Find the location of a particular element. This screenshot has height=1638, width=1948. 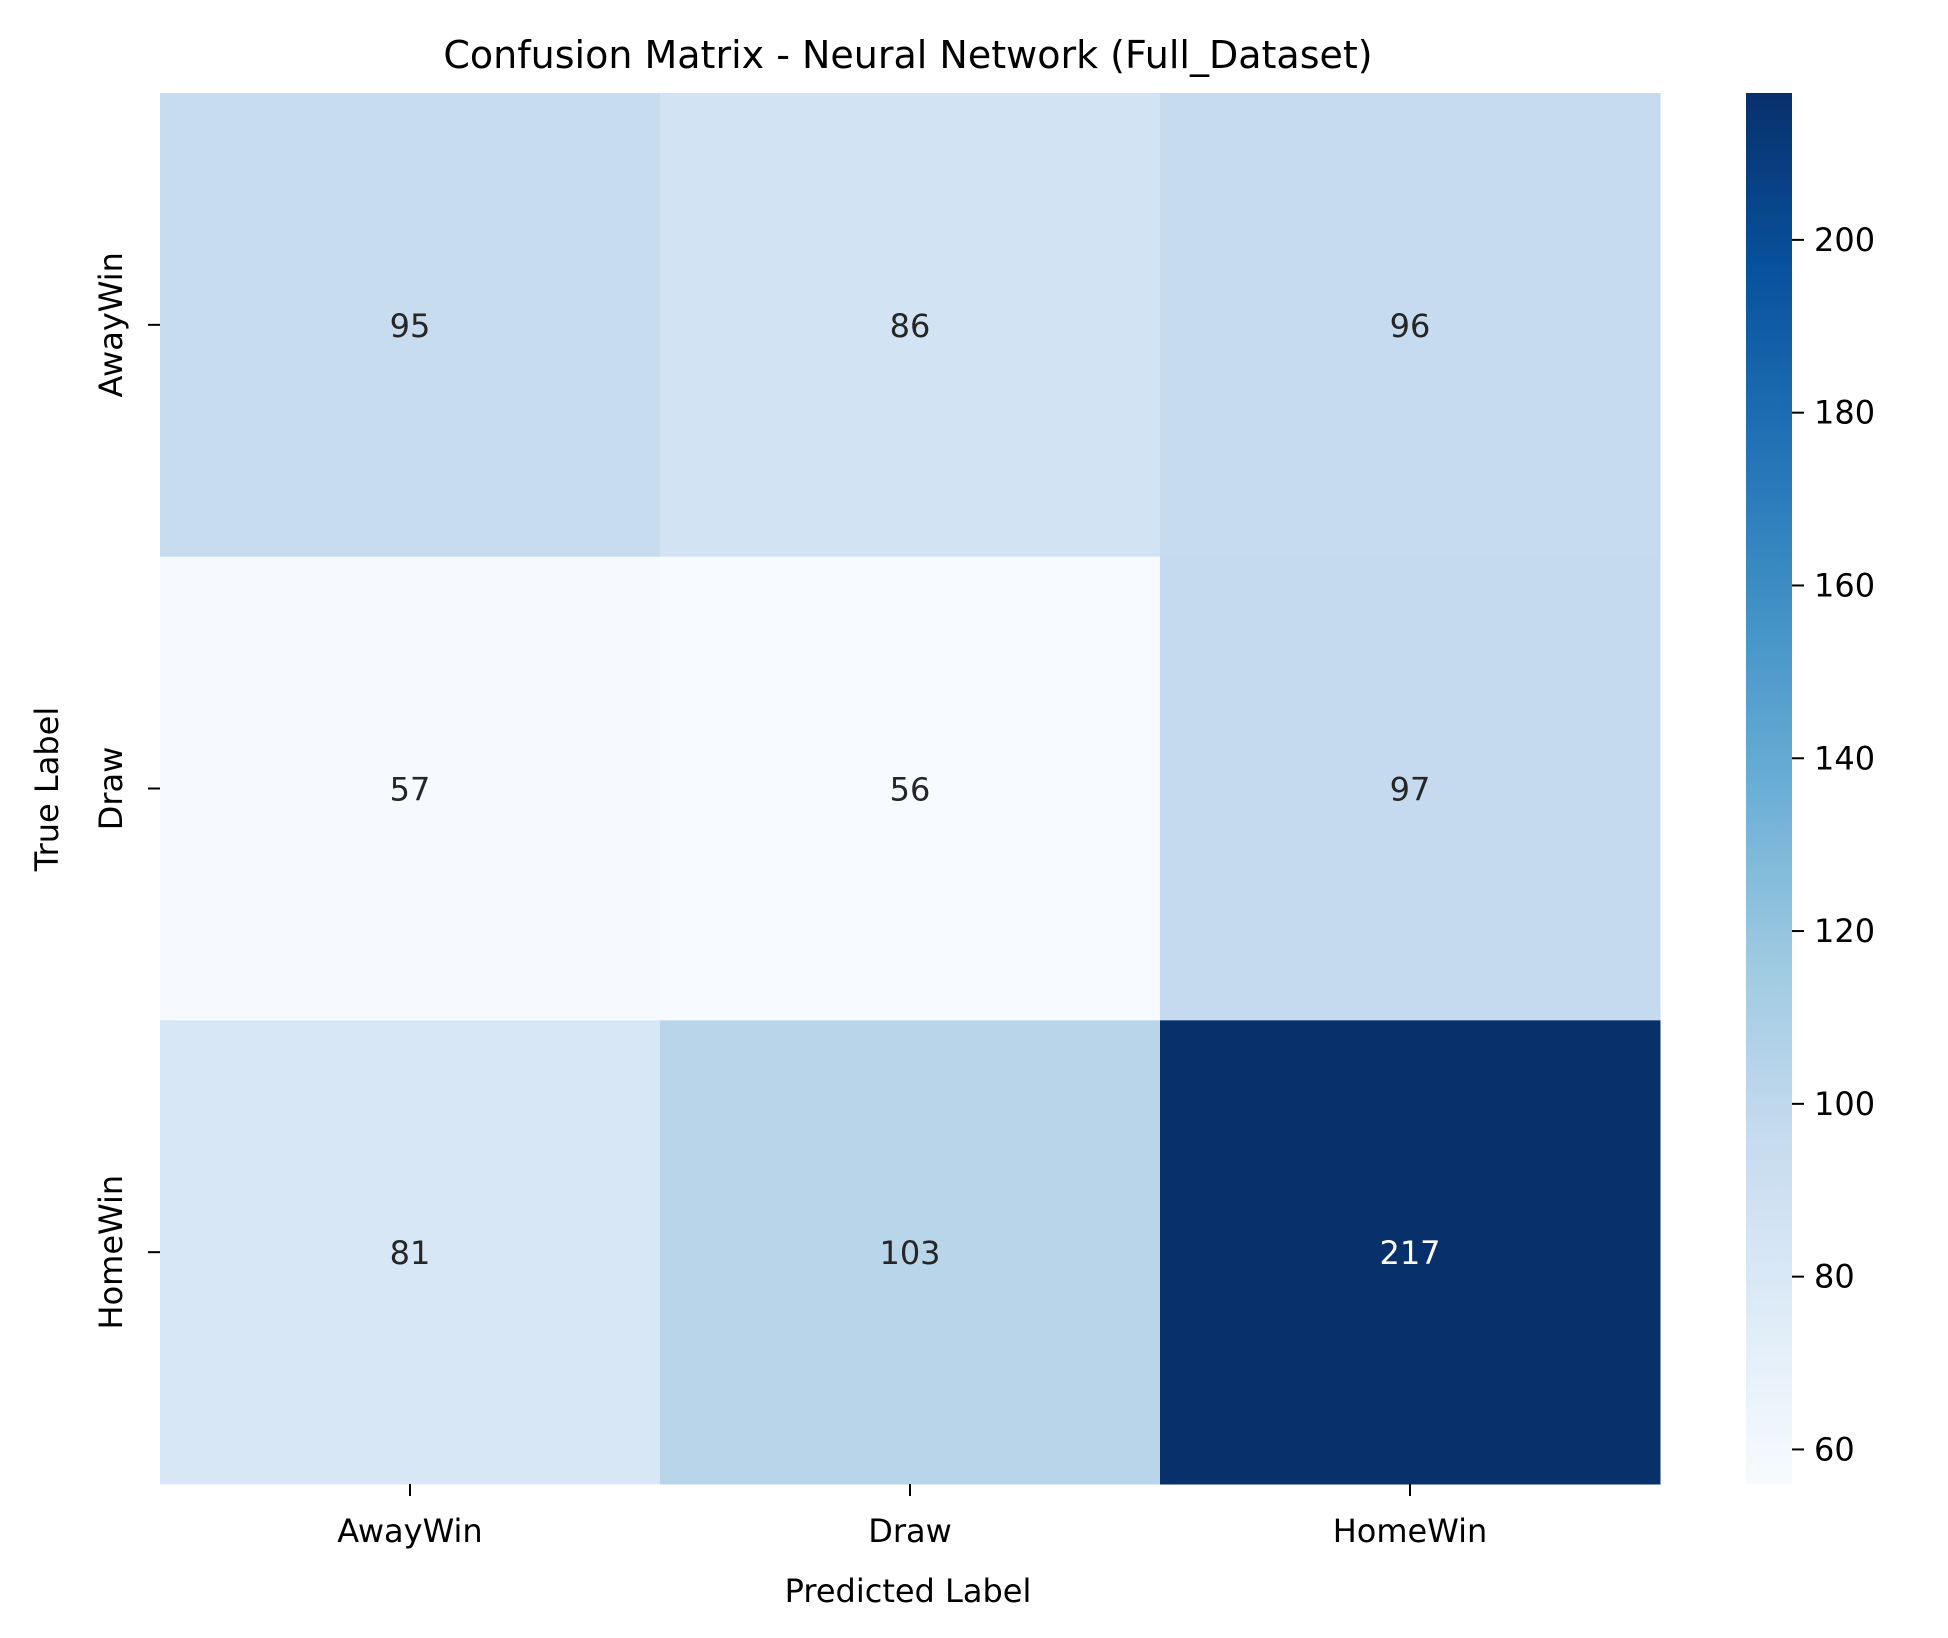

cell-value-label: 86 is located at coordinates (910, 326).